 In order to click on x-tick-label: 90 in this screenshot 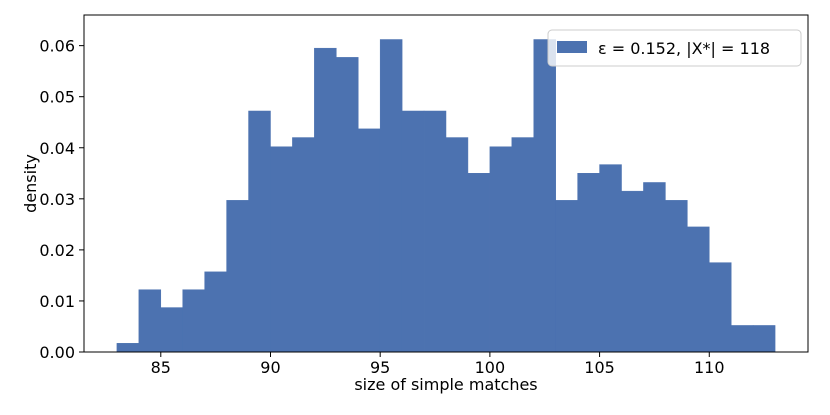, I will do `click(270, 367)`.